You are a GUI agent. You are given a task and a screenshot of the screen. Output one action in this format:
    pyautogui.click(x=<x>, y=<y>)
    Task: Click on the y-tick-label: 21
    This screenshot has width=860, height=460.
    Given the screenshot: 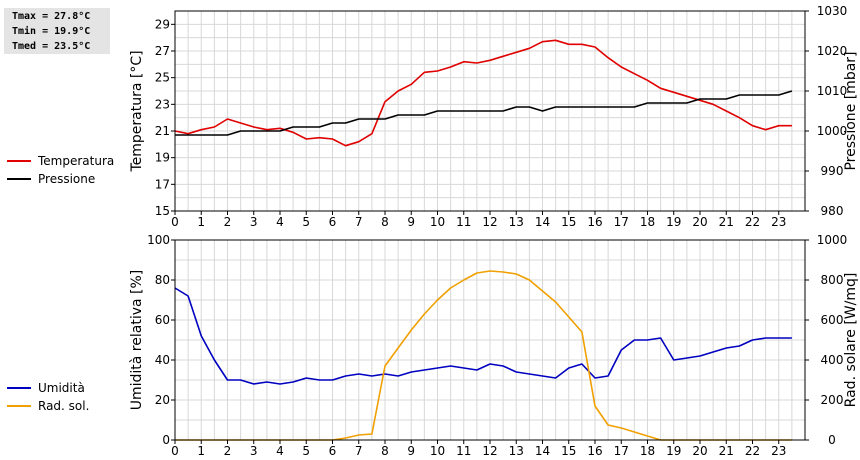 What is the action you would take?
    pyautogui.click(x=162, y=131)
    